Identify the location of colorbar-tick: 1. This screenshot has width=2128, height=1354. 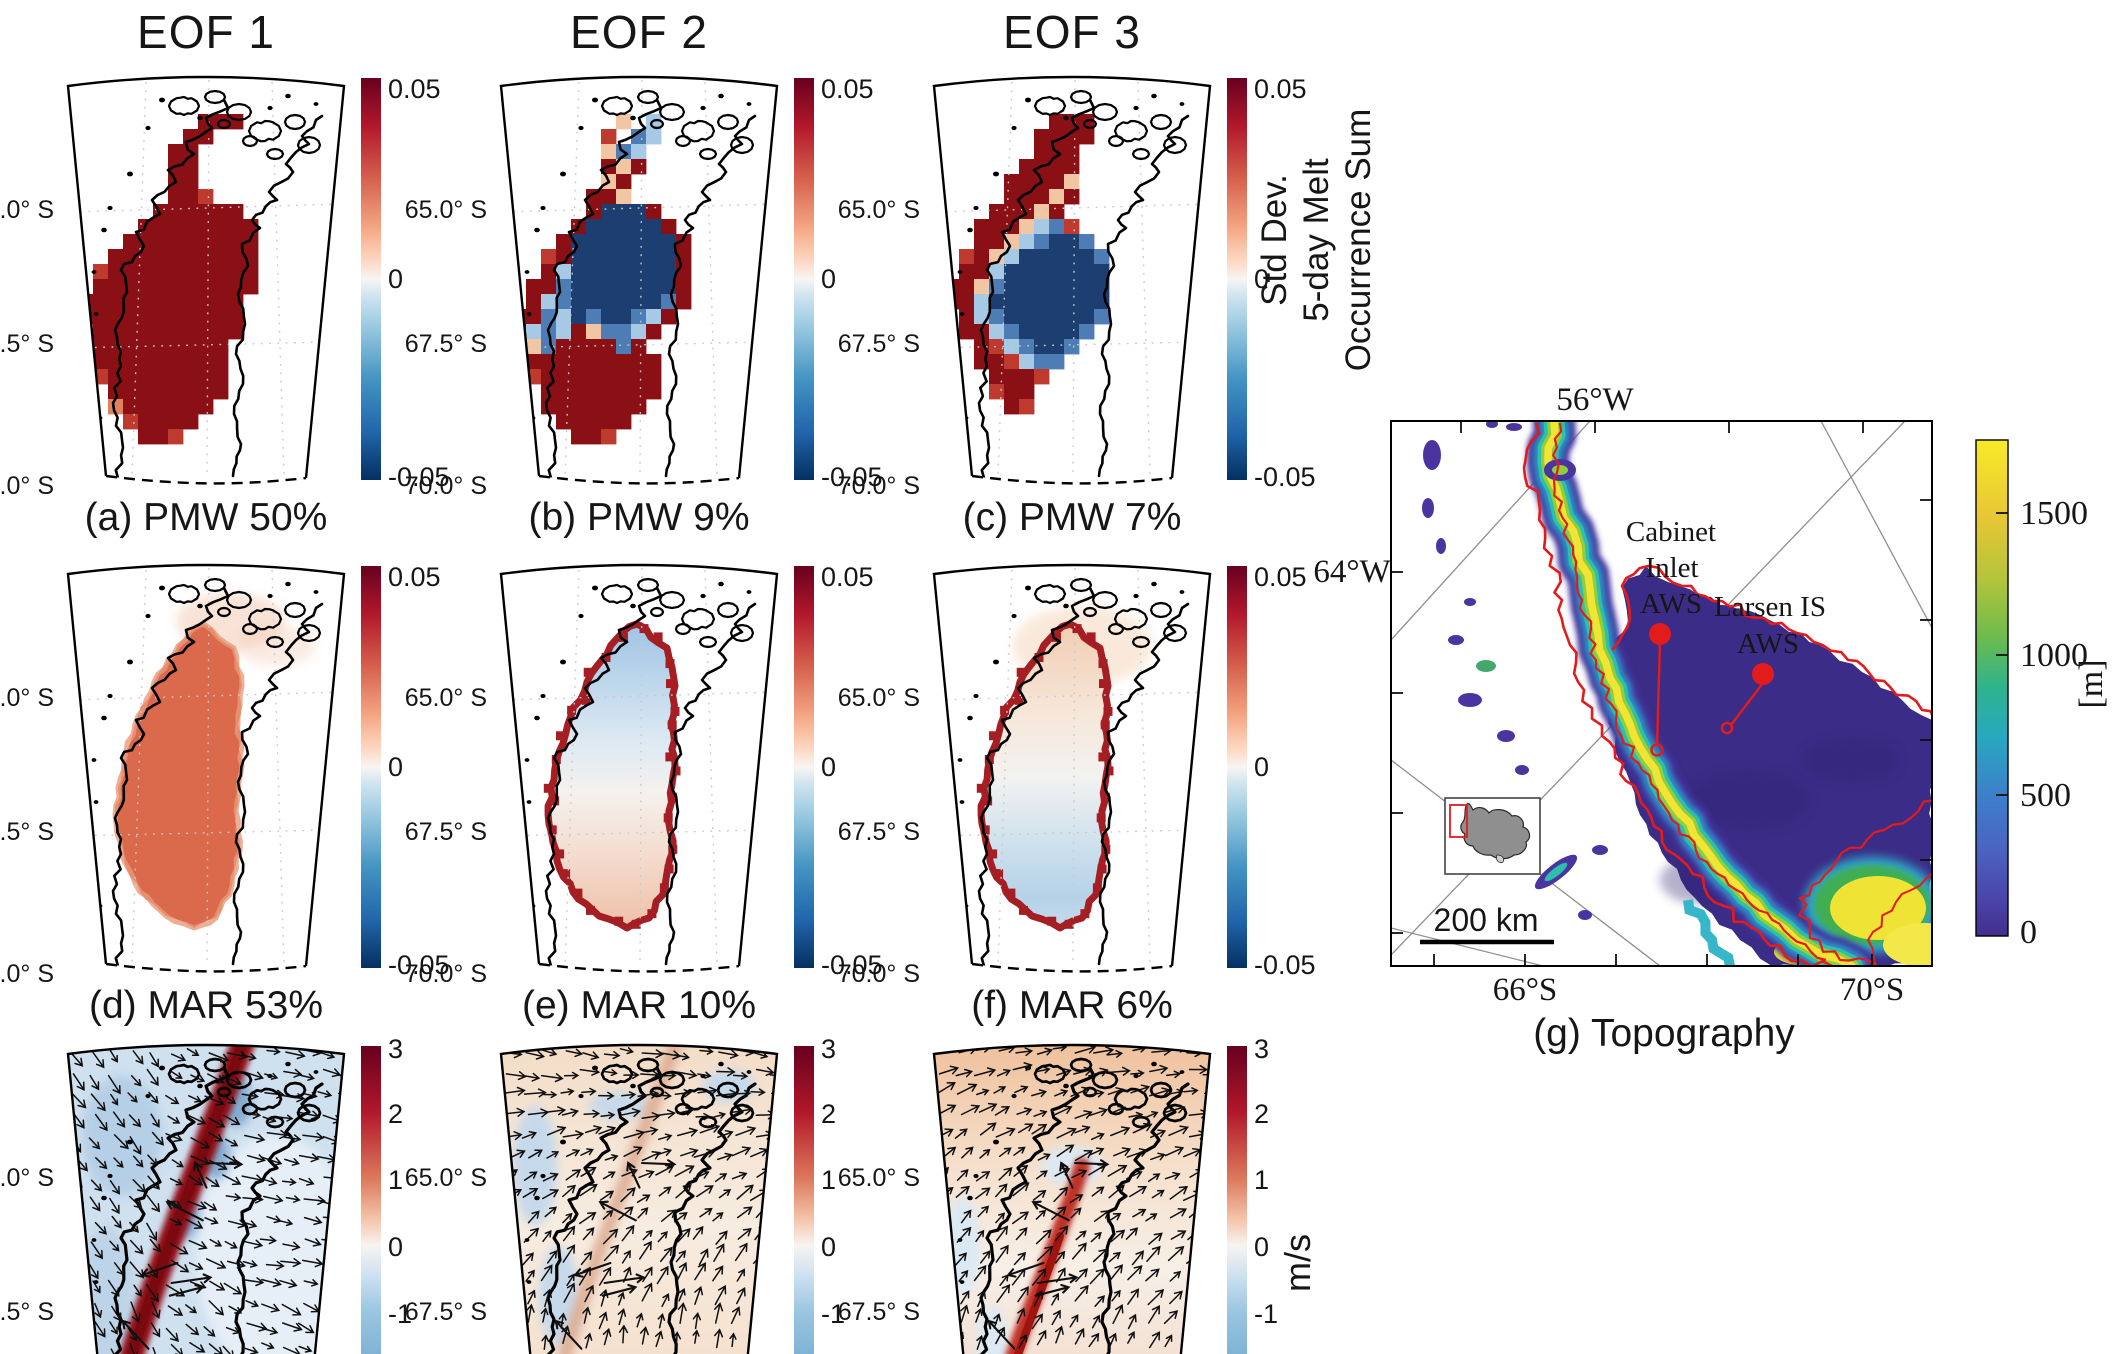
(395, 1180).